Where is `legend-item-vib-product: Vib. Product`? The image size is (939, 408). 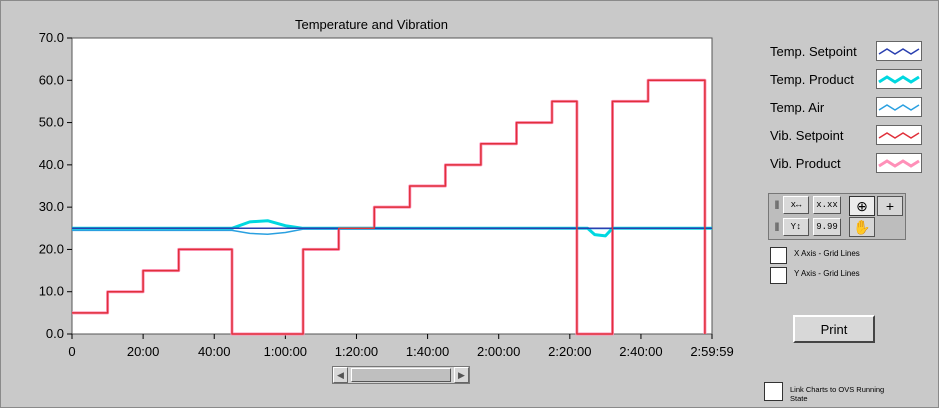 legend-item-vib-product: Vib. Product is located at coordinates (841, 164).